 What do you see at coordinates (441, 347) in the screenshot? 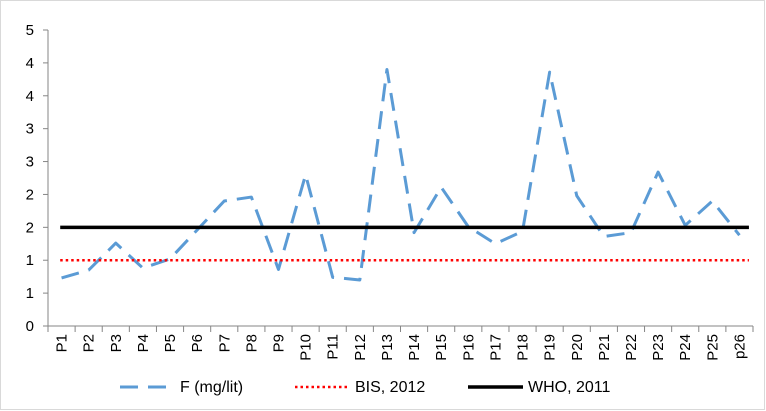
I see `x-tick-label: P15` at bounding box center [441, 347].